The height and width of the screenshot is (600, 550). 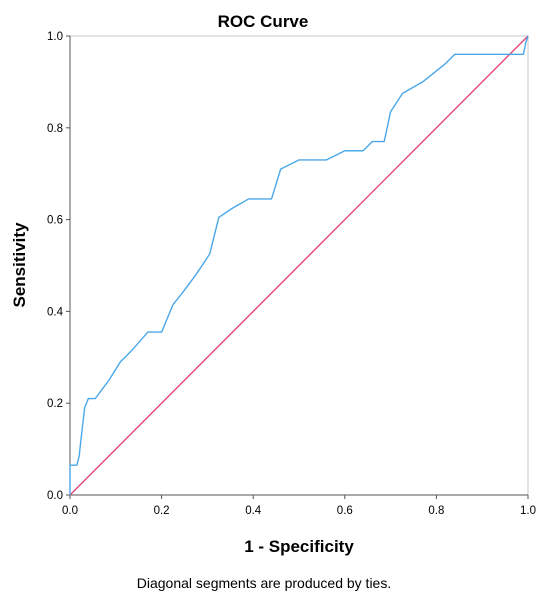 What do you see at coordinates (58, 266) in the screenshot?
I see `y-axis-ticks: 0.0 0.2 0.4 0.6 0.8 1.0` at bounding box center [58, 266].